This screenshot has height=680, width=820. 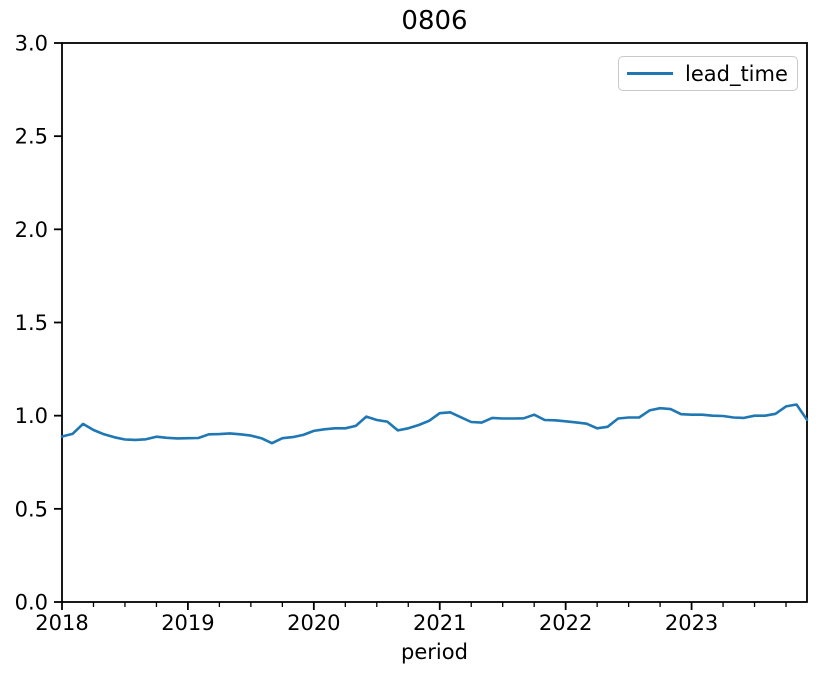 What do you see at coordinates (187, 623) in the screenshot?
I see `x-tick-label: 2019` at bounding box center [187, 623].